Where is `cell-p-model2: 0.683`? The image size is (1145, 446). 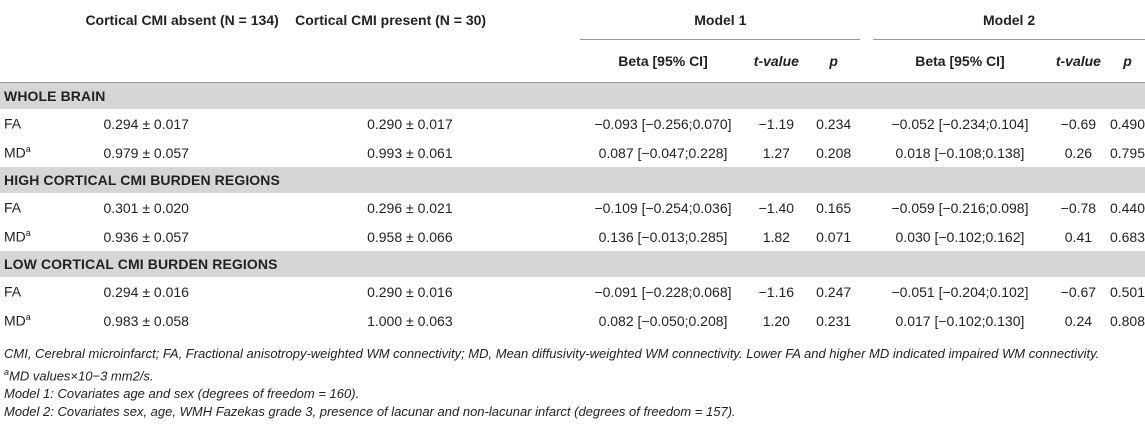
cell-p-model2: 0.683 is located at coordinates (1127, 236).